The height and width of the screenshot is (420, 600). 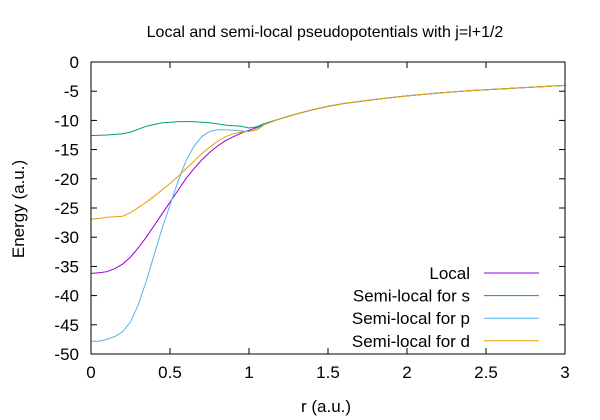 What do you see at coordinates (71, 91) in the screenshot?
I see `y-tick-label: -5` at bounding box center [71, 91].